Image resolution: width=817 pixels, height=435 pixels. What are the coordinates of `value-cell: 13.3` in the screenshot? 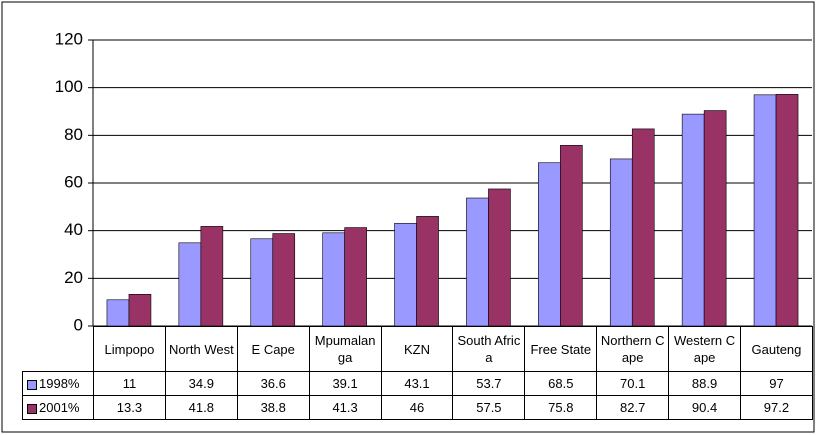 It's located at (129, 407).